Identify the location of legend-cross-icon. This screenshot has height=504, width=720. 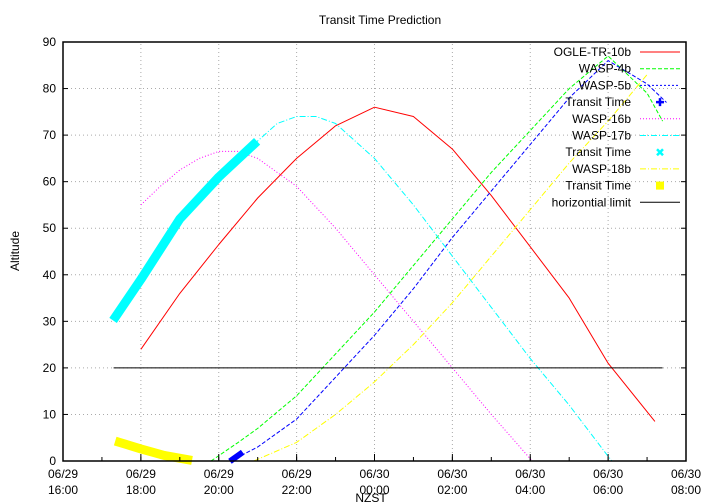
(660, 152).